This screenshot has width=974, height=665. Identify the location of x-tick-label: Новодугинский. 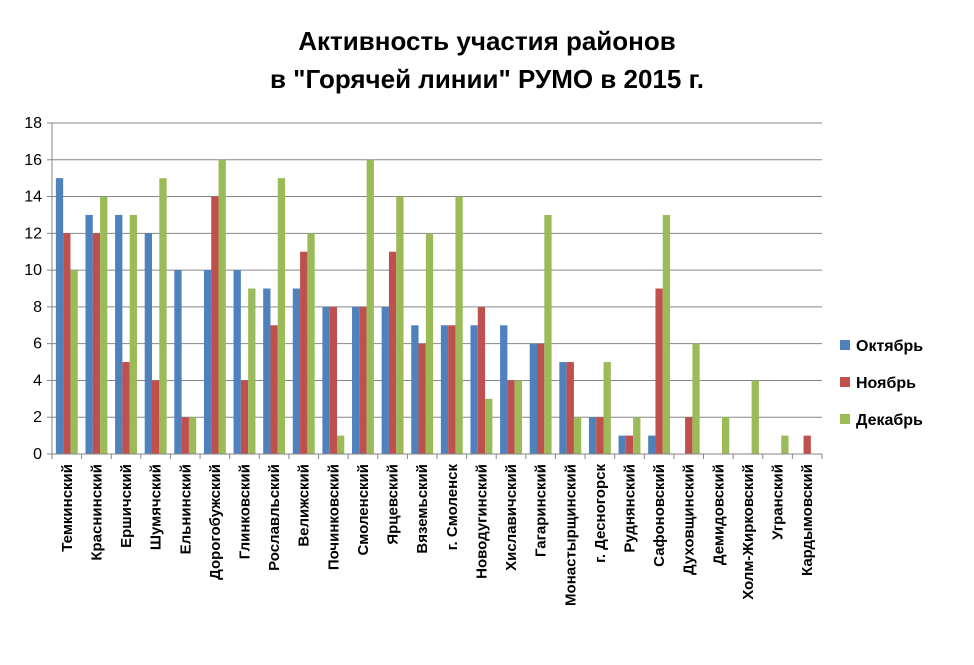
(481, 521).